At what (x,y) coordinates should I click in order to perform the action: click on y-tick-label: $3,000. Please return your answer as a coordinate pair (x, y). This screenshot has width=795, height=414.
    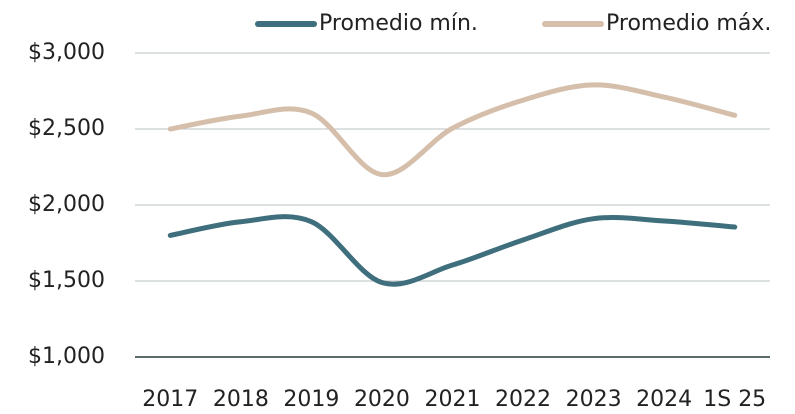
    Looking at the image, I should click on (66, 52).